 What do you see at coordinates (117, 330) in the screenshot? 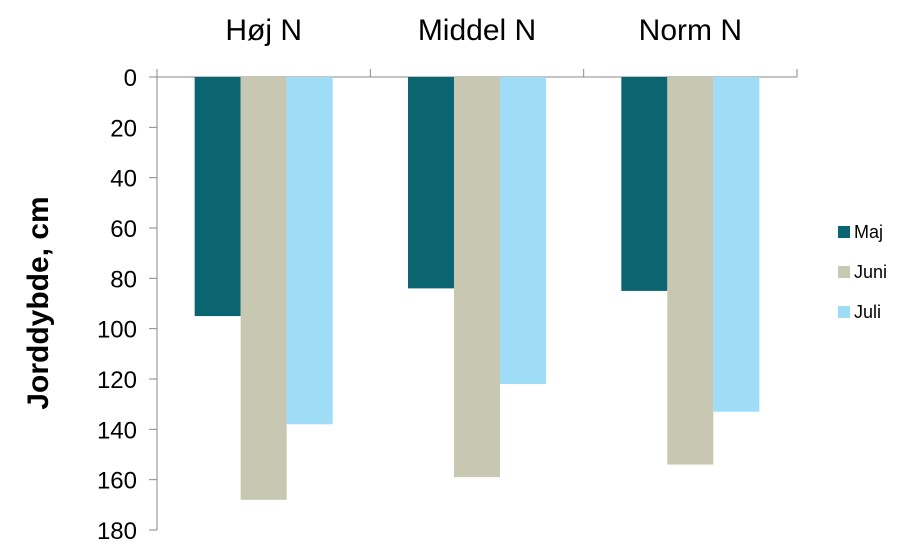
I see `y-tick-label: 100` at bounding box center [117, 330].